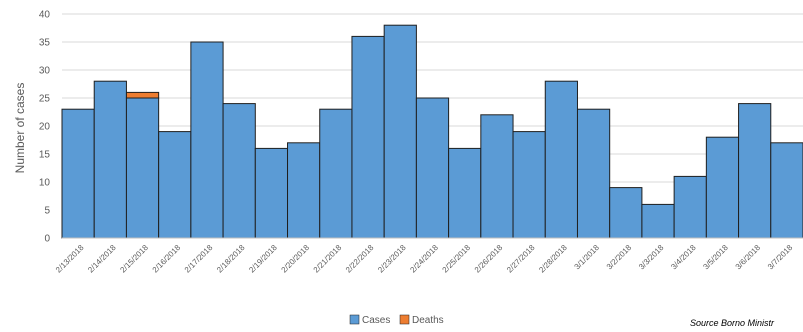  Describe the element at coordinates (47, 239) in the screenshot. I see `y-tick-label: 0` at that location.